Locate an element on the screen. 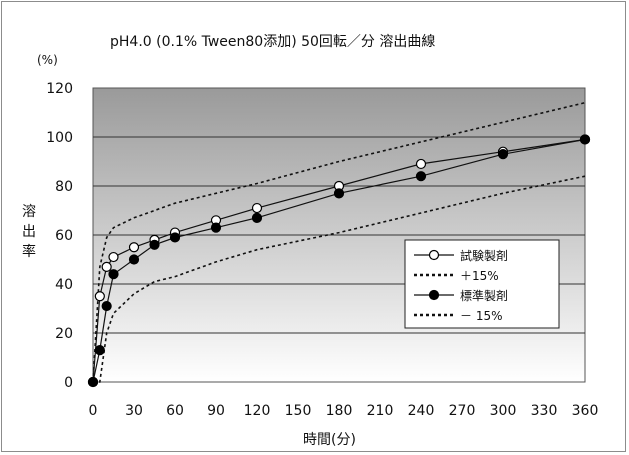 The height and width of the screenshot is (455, 629). x-tick-0: 0 is located at coordinates (93, 411).